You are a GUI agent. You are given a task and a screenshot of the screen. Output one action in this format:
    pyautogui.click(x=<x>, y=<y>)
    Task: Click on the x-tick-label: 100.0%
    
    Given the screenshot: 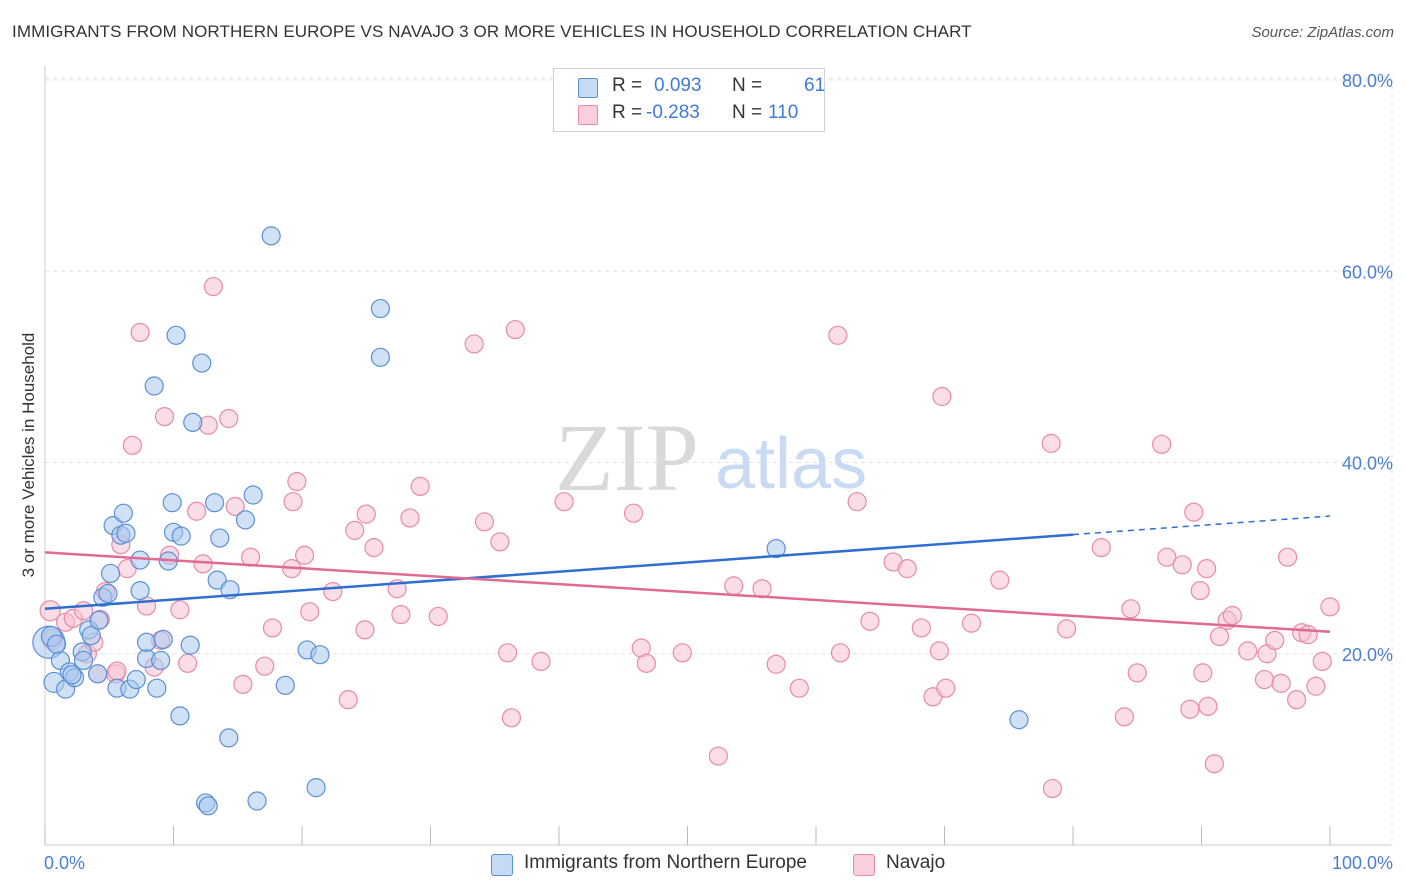 What is the action you would take?
    pyautogui.click(x=1362, y=863)
    